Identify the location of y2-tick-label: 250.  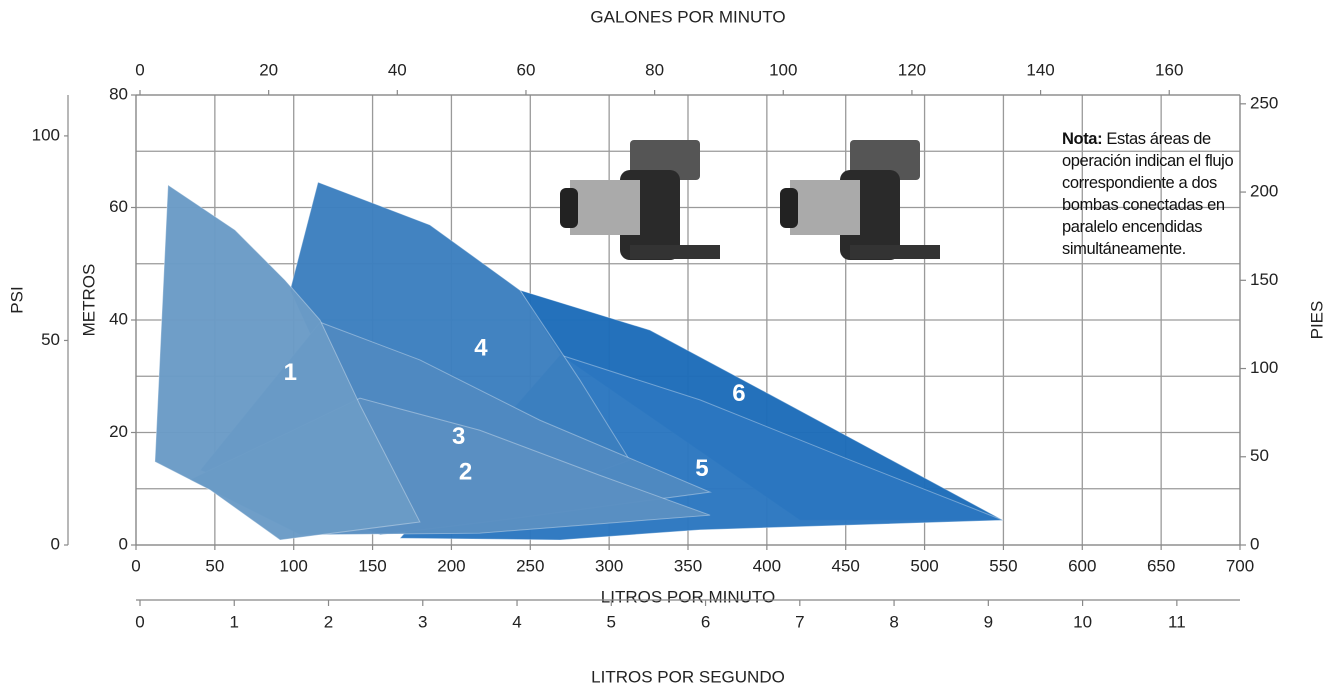
(1264, 102).